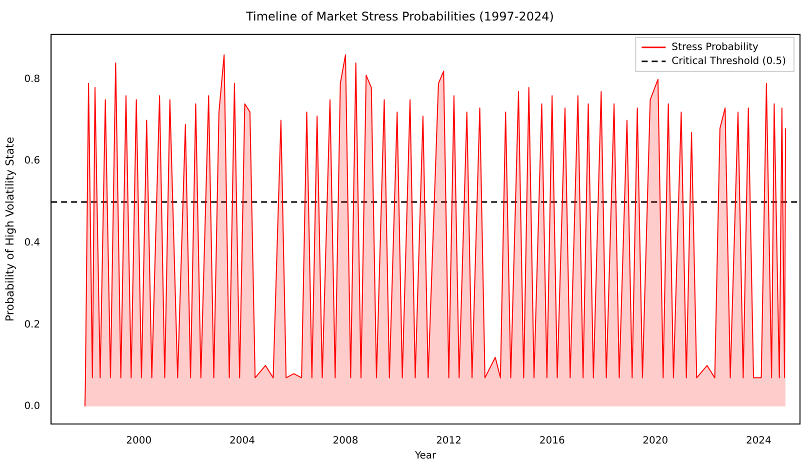  I want to click on y-tick-label: 0.4, so click(32, 242).